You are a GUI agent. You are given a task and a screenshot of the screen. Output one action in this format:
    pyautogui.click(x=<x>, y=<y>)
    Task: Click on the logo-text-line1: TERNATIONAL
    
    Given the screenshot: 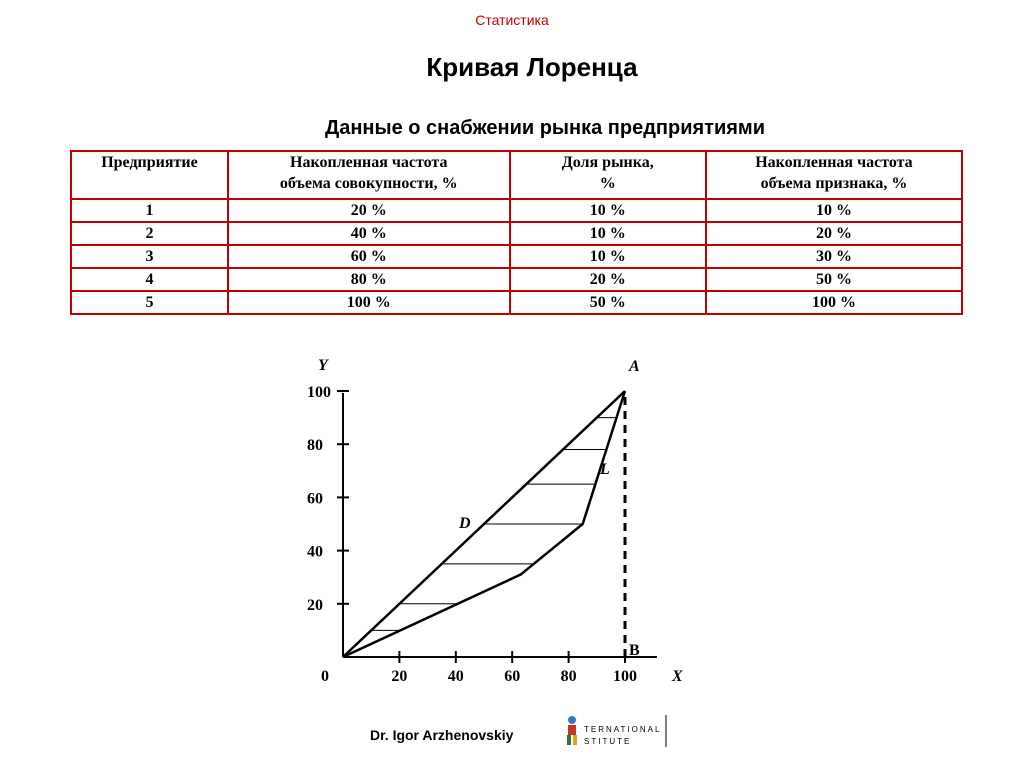 What is the action you would take?
    pyautogui.click(x=623, y=729)
    